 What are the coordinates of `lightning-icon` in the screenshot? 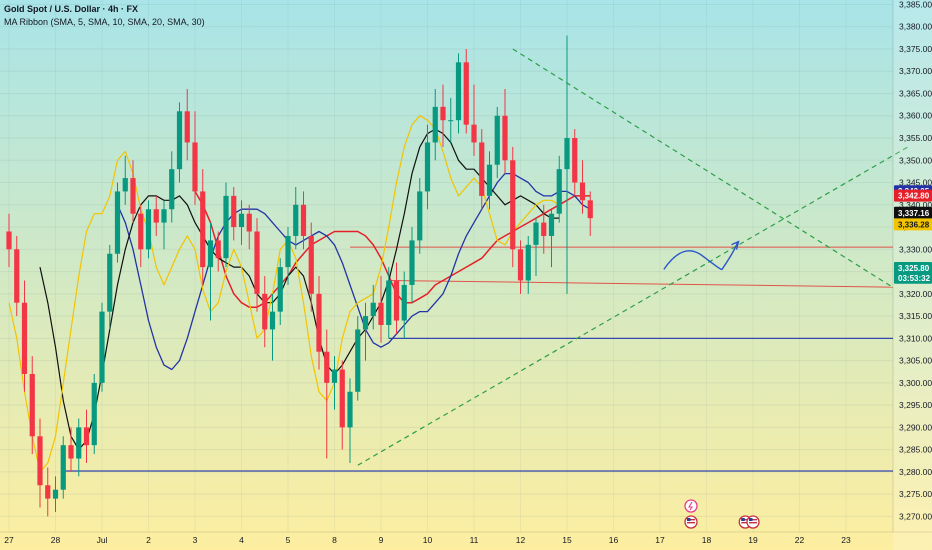 It's located at (691, 506).